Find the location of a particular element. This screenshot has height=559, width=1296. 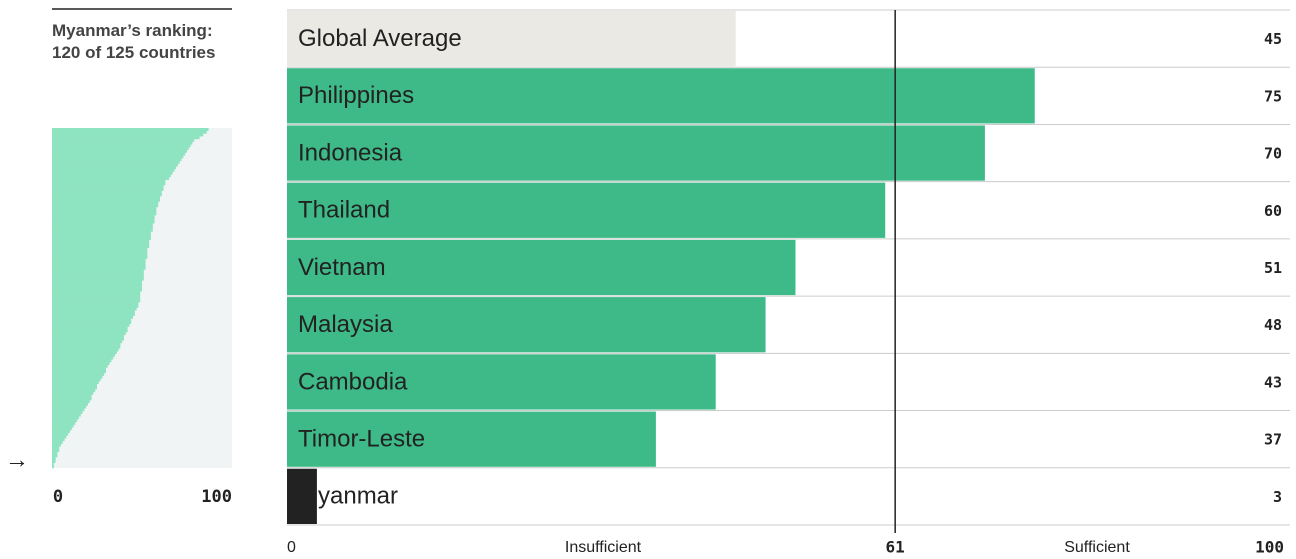

x-tick-label: 100 is located at coordinates (216, 497).